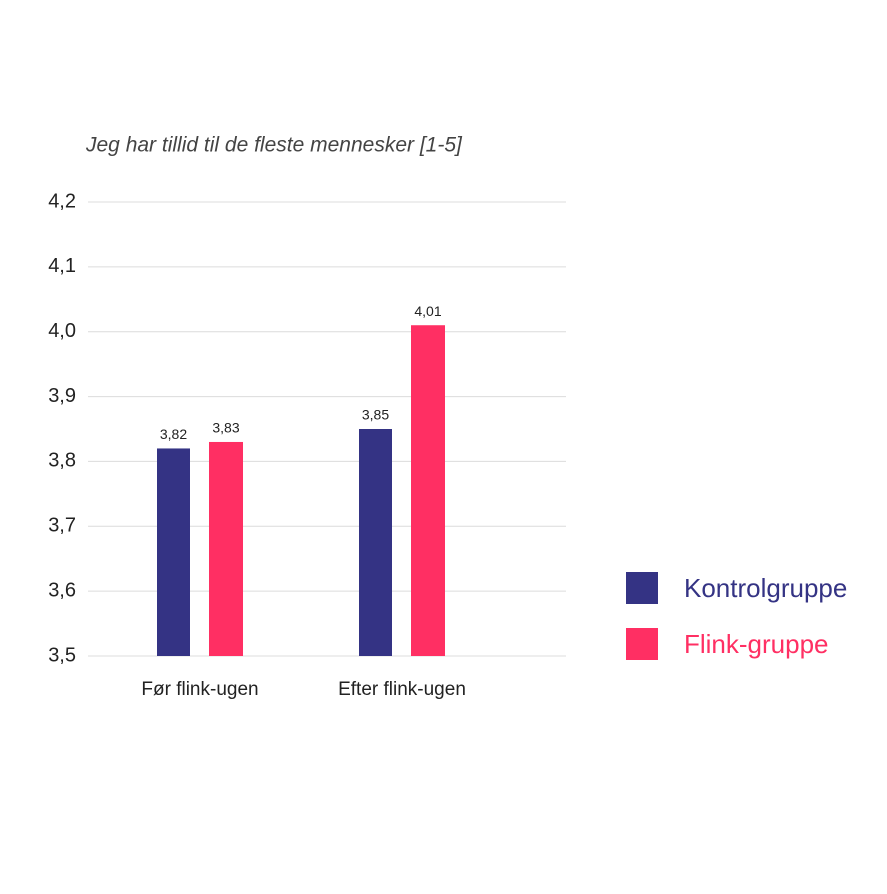  I want to click on x-tick-label: Før flink-ugen, so click(199, 689).